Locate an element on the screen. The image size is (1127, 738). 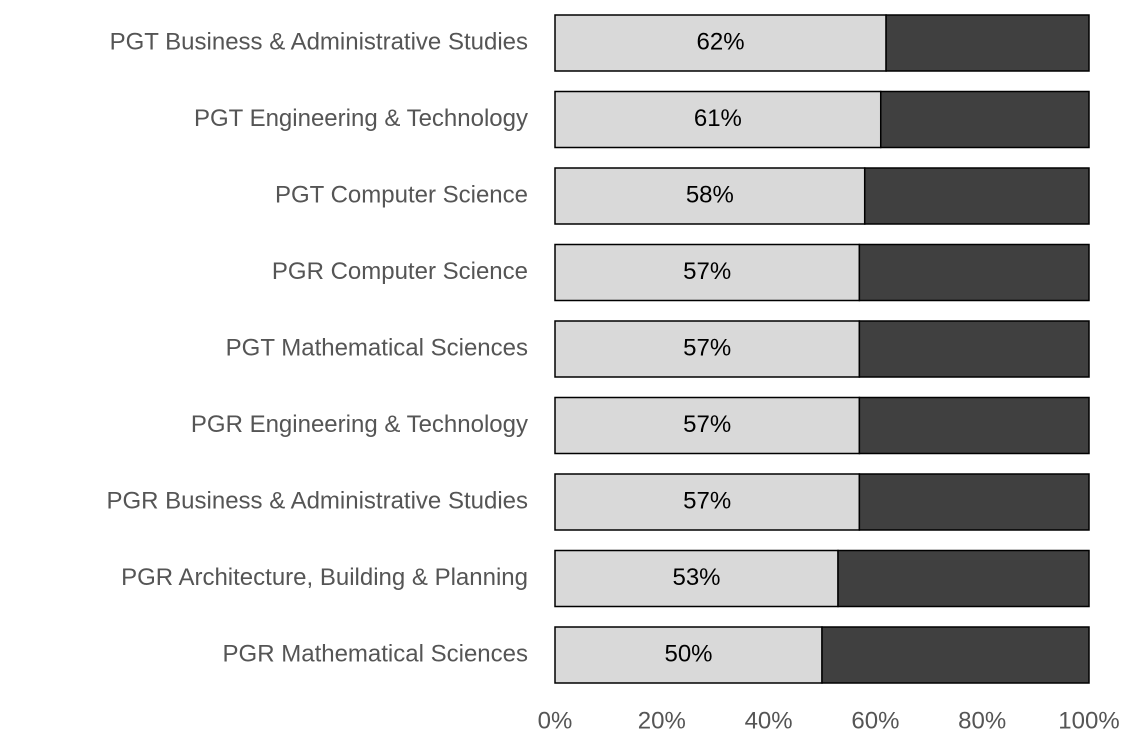
value-label: 58% is located at coordinates (710, 194).